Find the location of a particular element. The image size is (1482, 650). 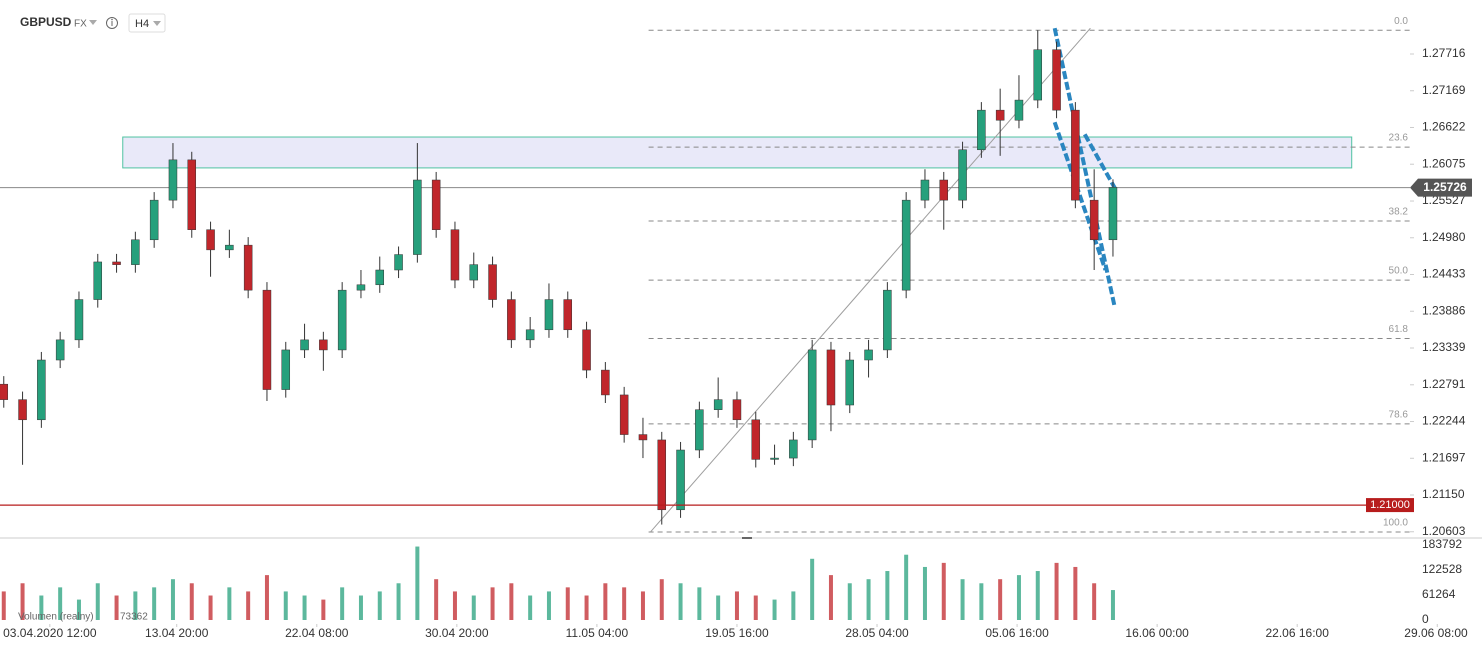

fib-label: 50.0 is located at coordinates (1399, 271).